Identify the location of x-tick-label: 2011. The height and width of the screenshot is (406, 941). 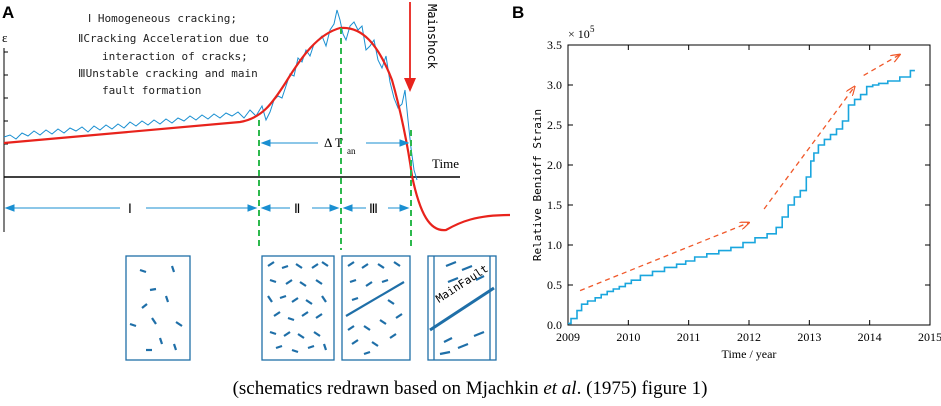
(689, 337).